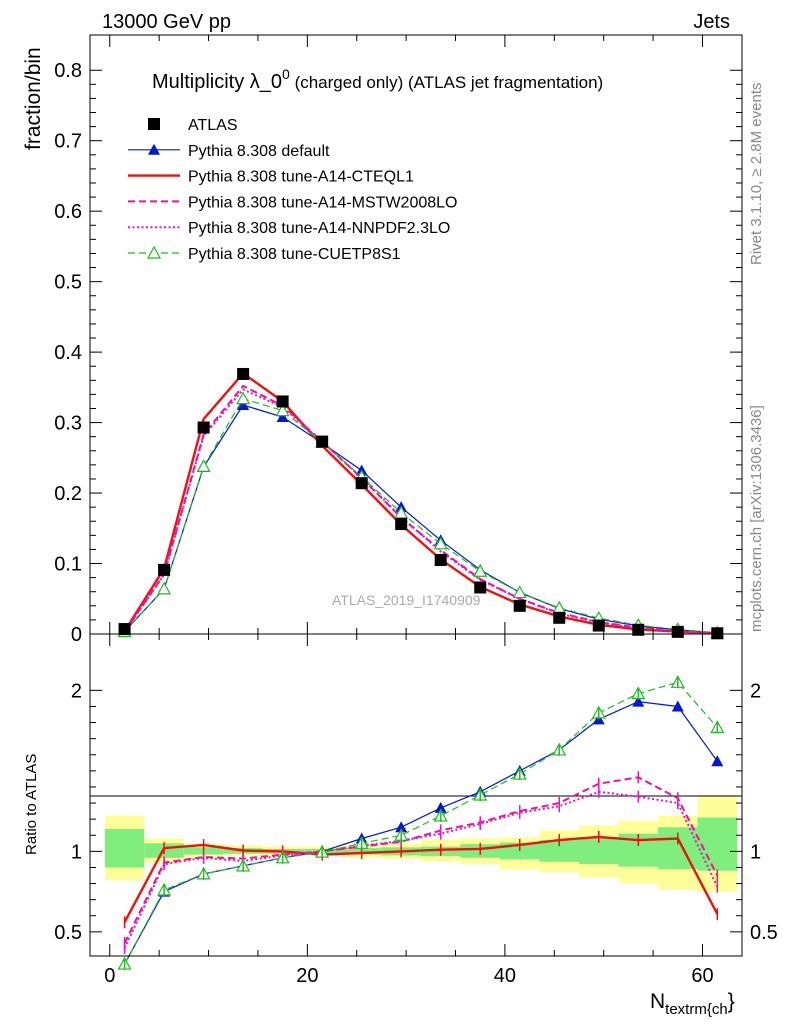  Describe the element at coordinates (756, 174) in the screenshot. I see `rivet-label: Rivet 3.1.10, ≥ 2.8M events` at that location.